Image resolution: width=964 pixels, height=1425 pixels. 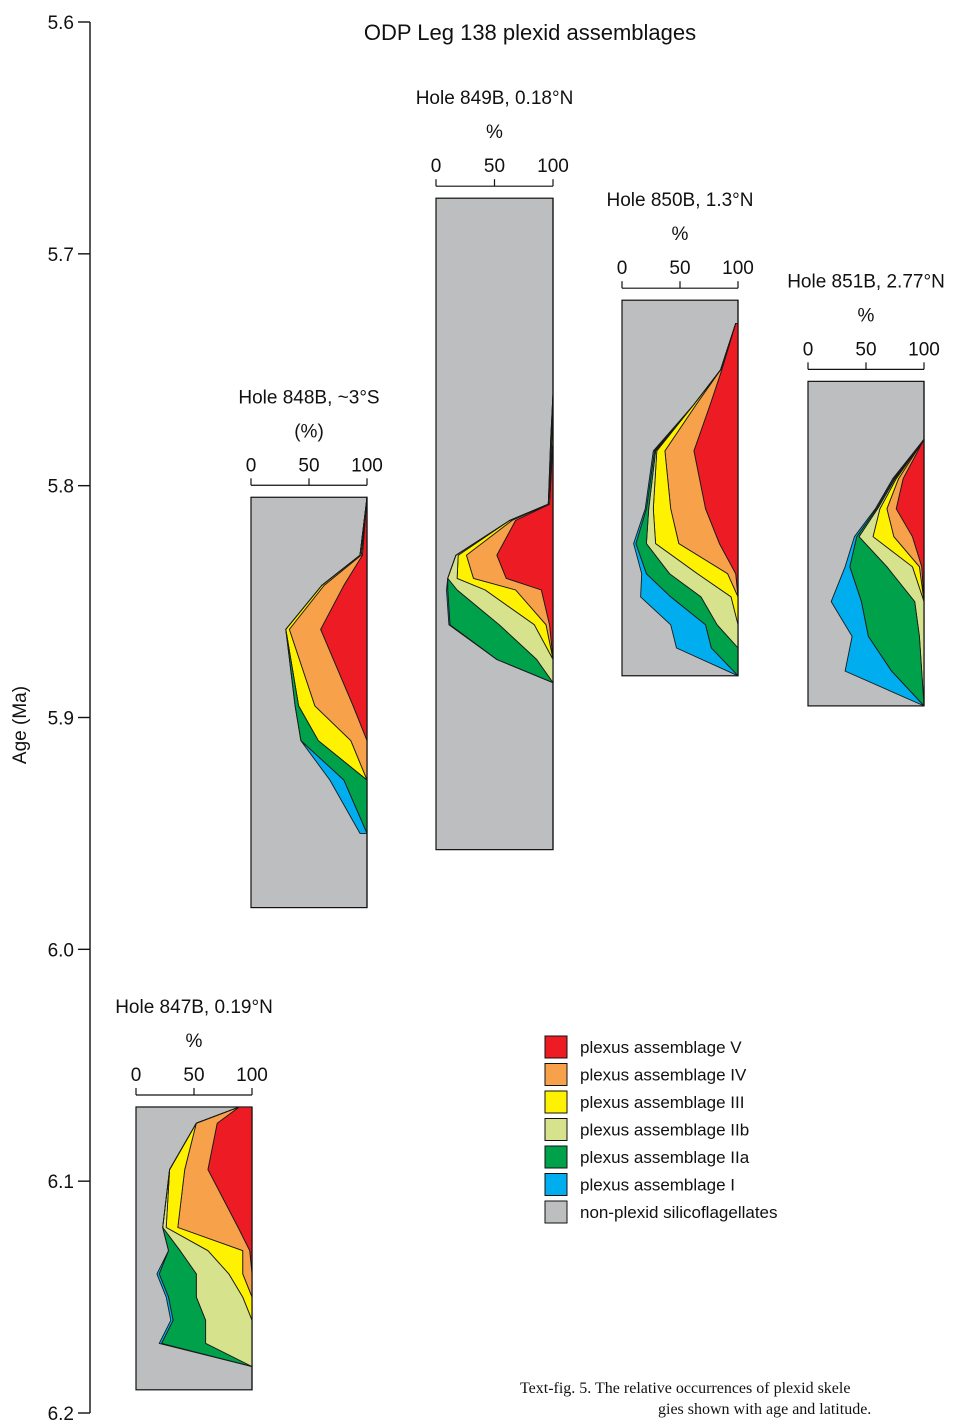 I want to click on y-tick-label: 5.7, so click(x=61, y=255).